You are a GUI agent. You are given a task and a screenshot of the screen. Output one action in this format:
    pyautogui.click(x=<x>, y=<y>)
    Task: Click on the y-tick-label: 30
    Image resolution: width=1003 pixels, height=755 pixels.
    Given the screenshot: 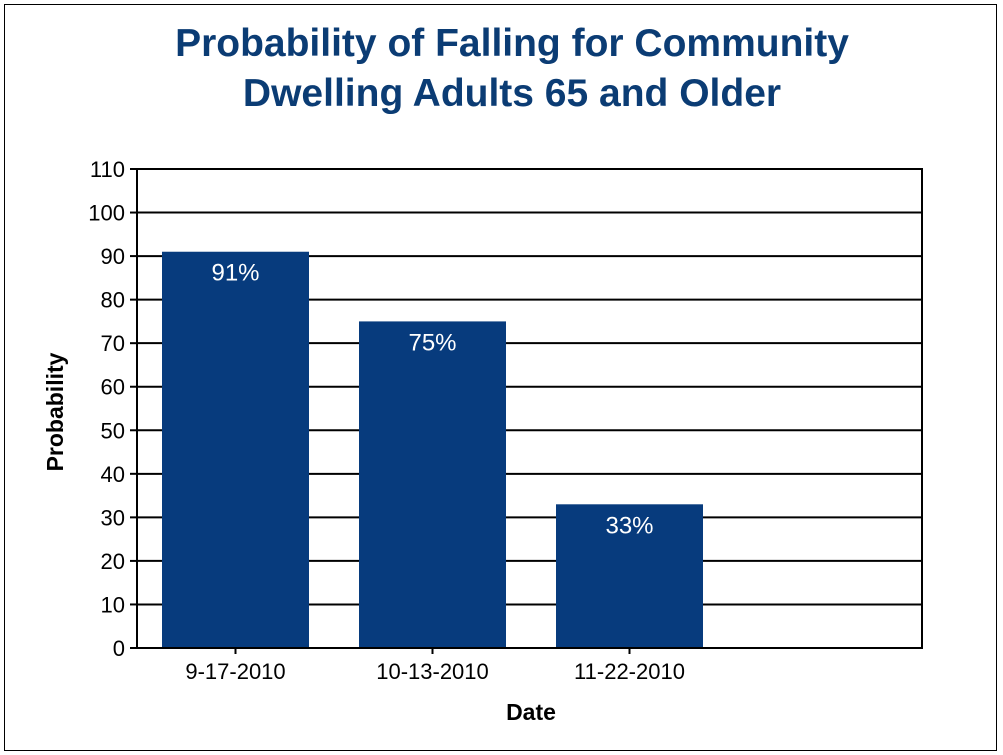 What is the action you would take?
    pyautogui.click(x=113, y=517)
    